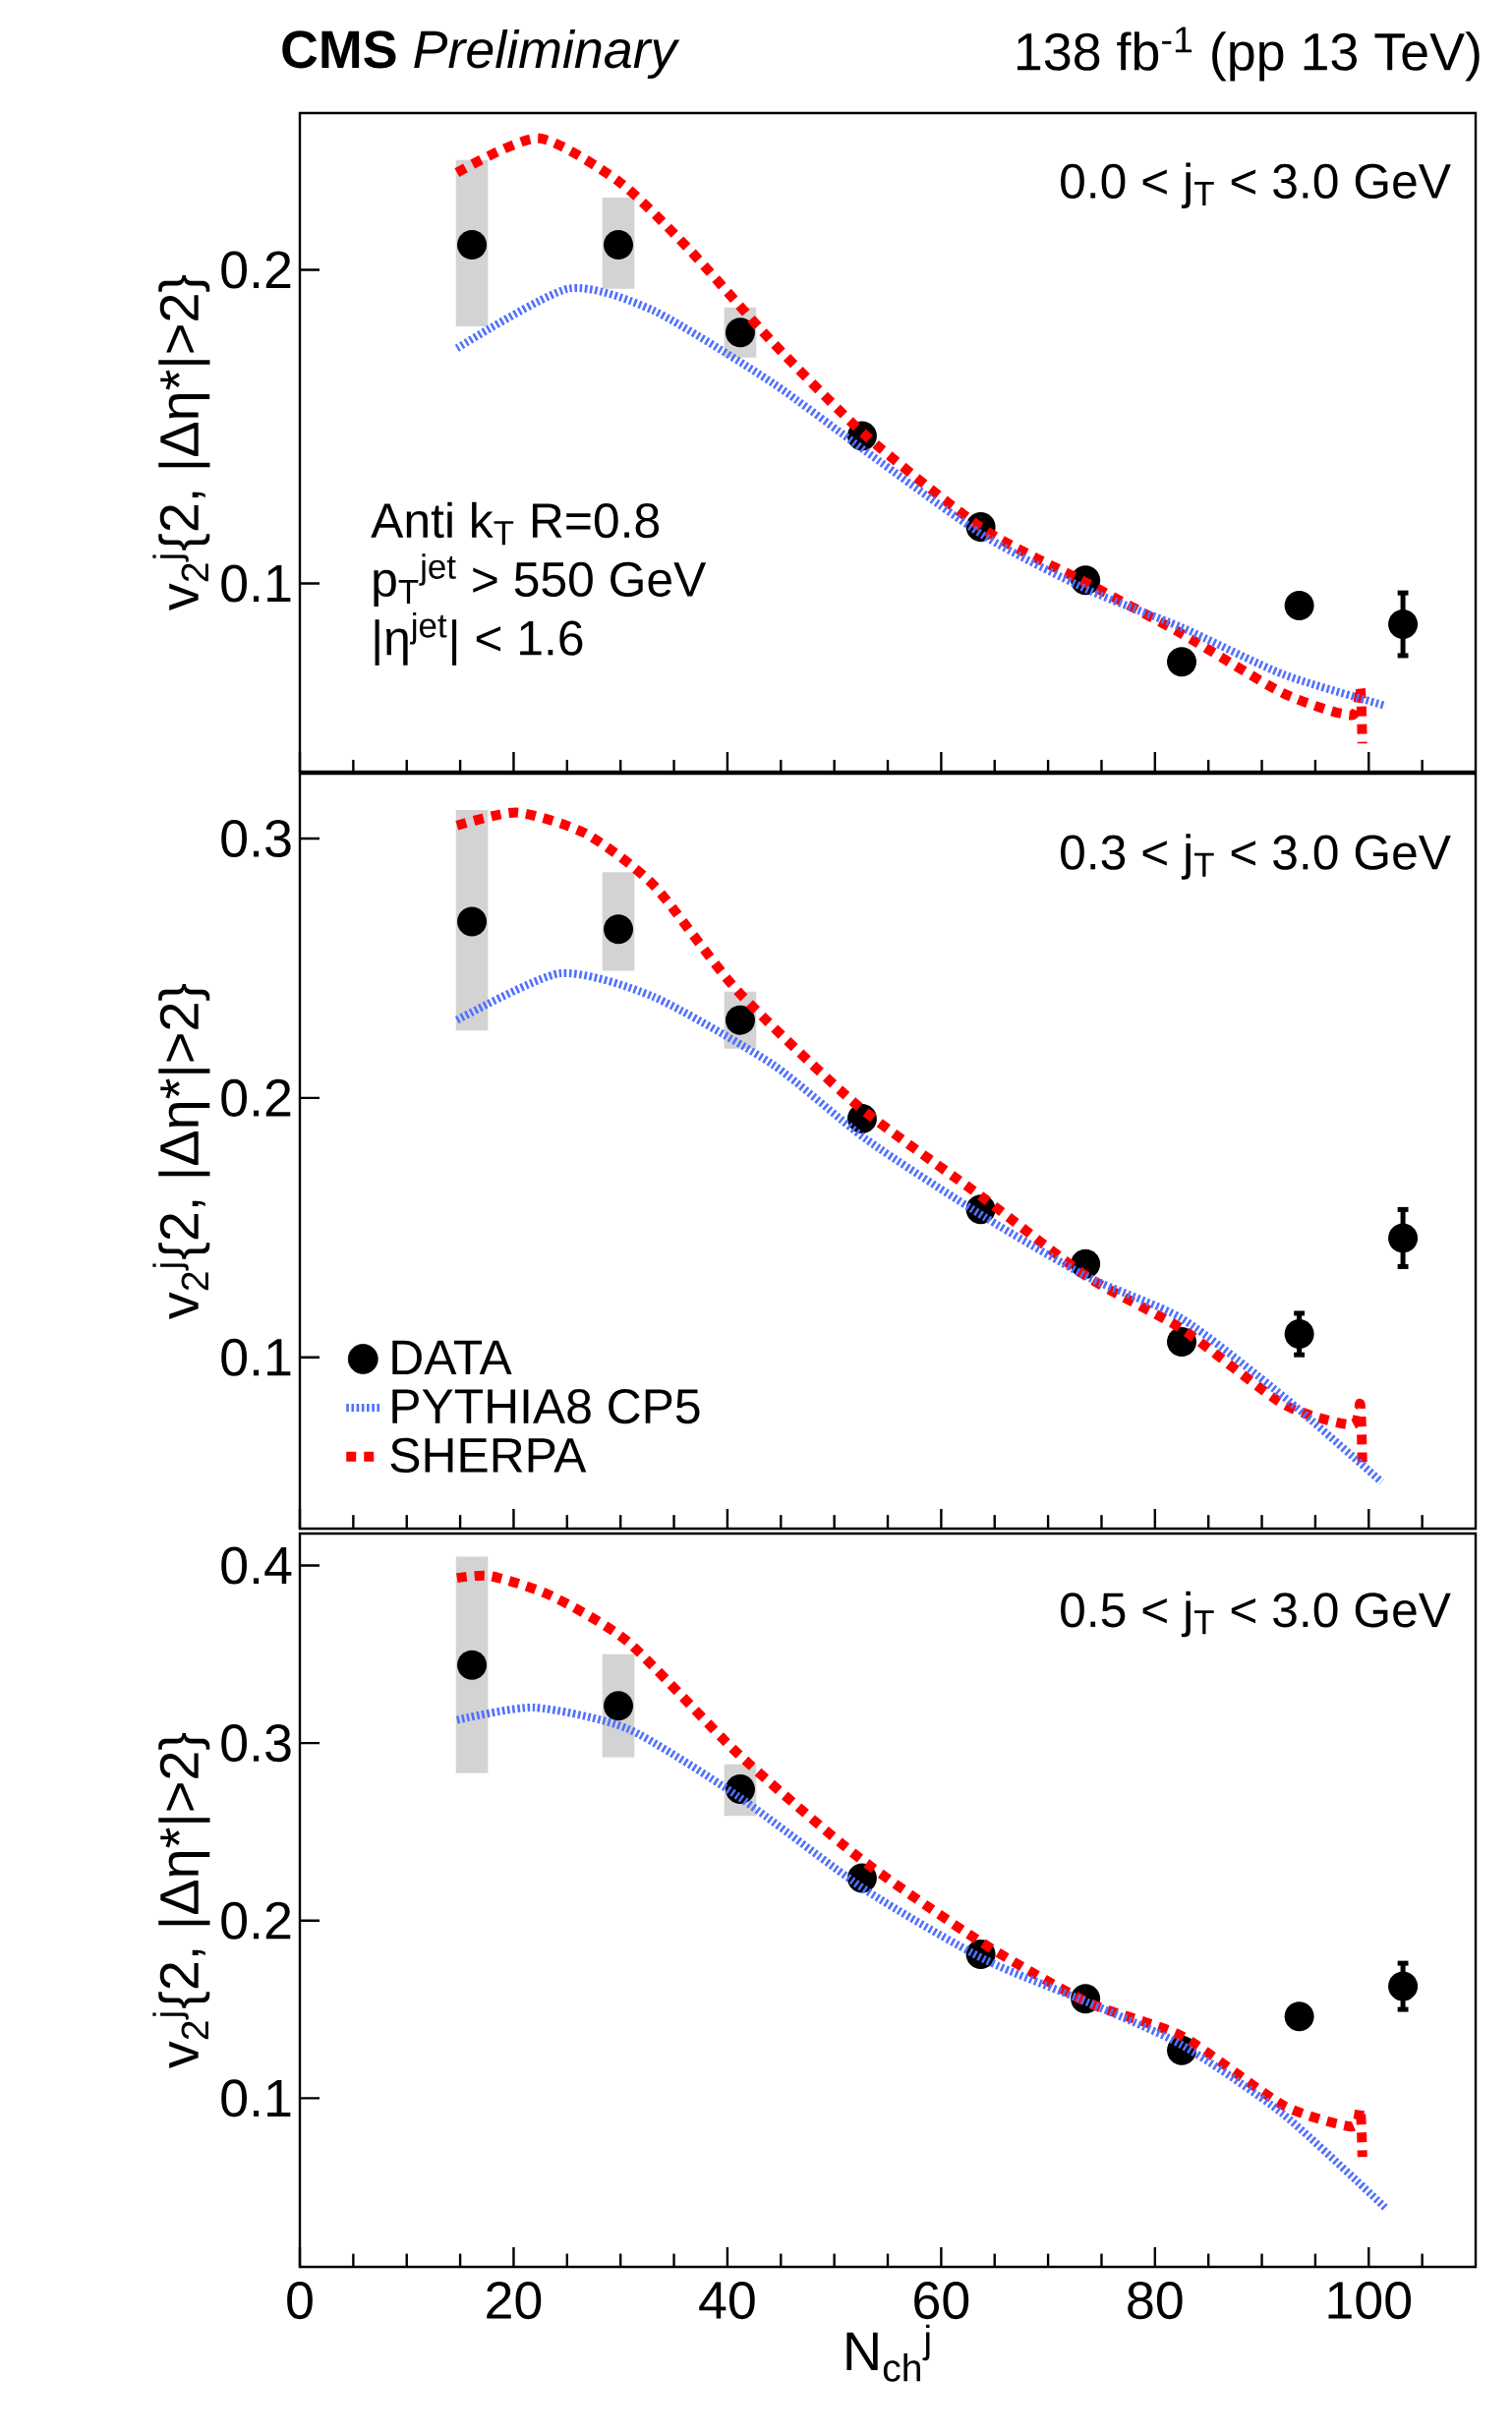 The image size is (1512, 2435). Describe the element at coordinates (727, 2301) in the screenshot. I see `x-tick-label: 40` at that location.